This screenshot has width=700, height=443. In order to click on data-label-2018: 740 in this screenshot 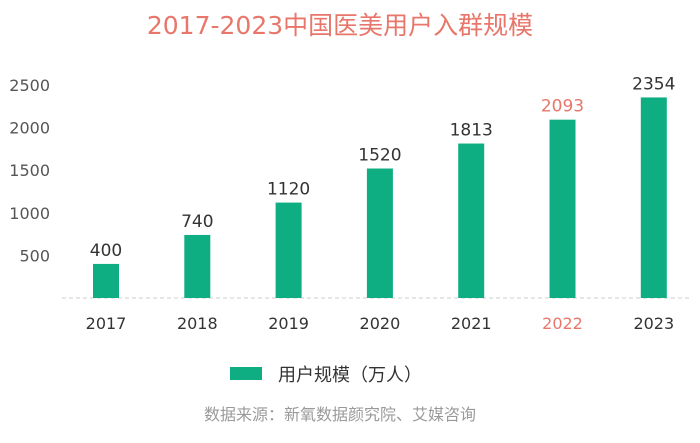, I will do `click(197, 222)`.